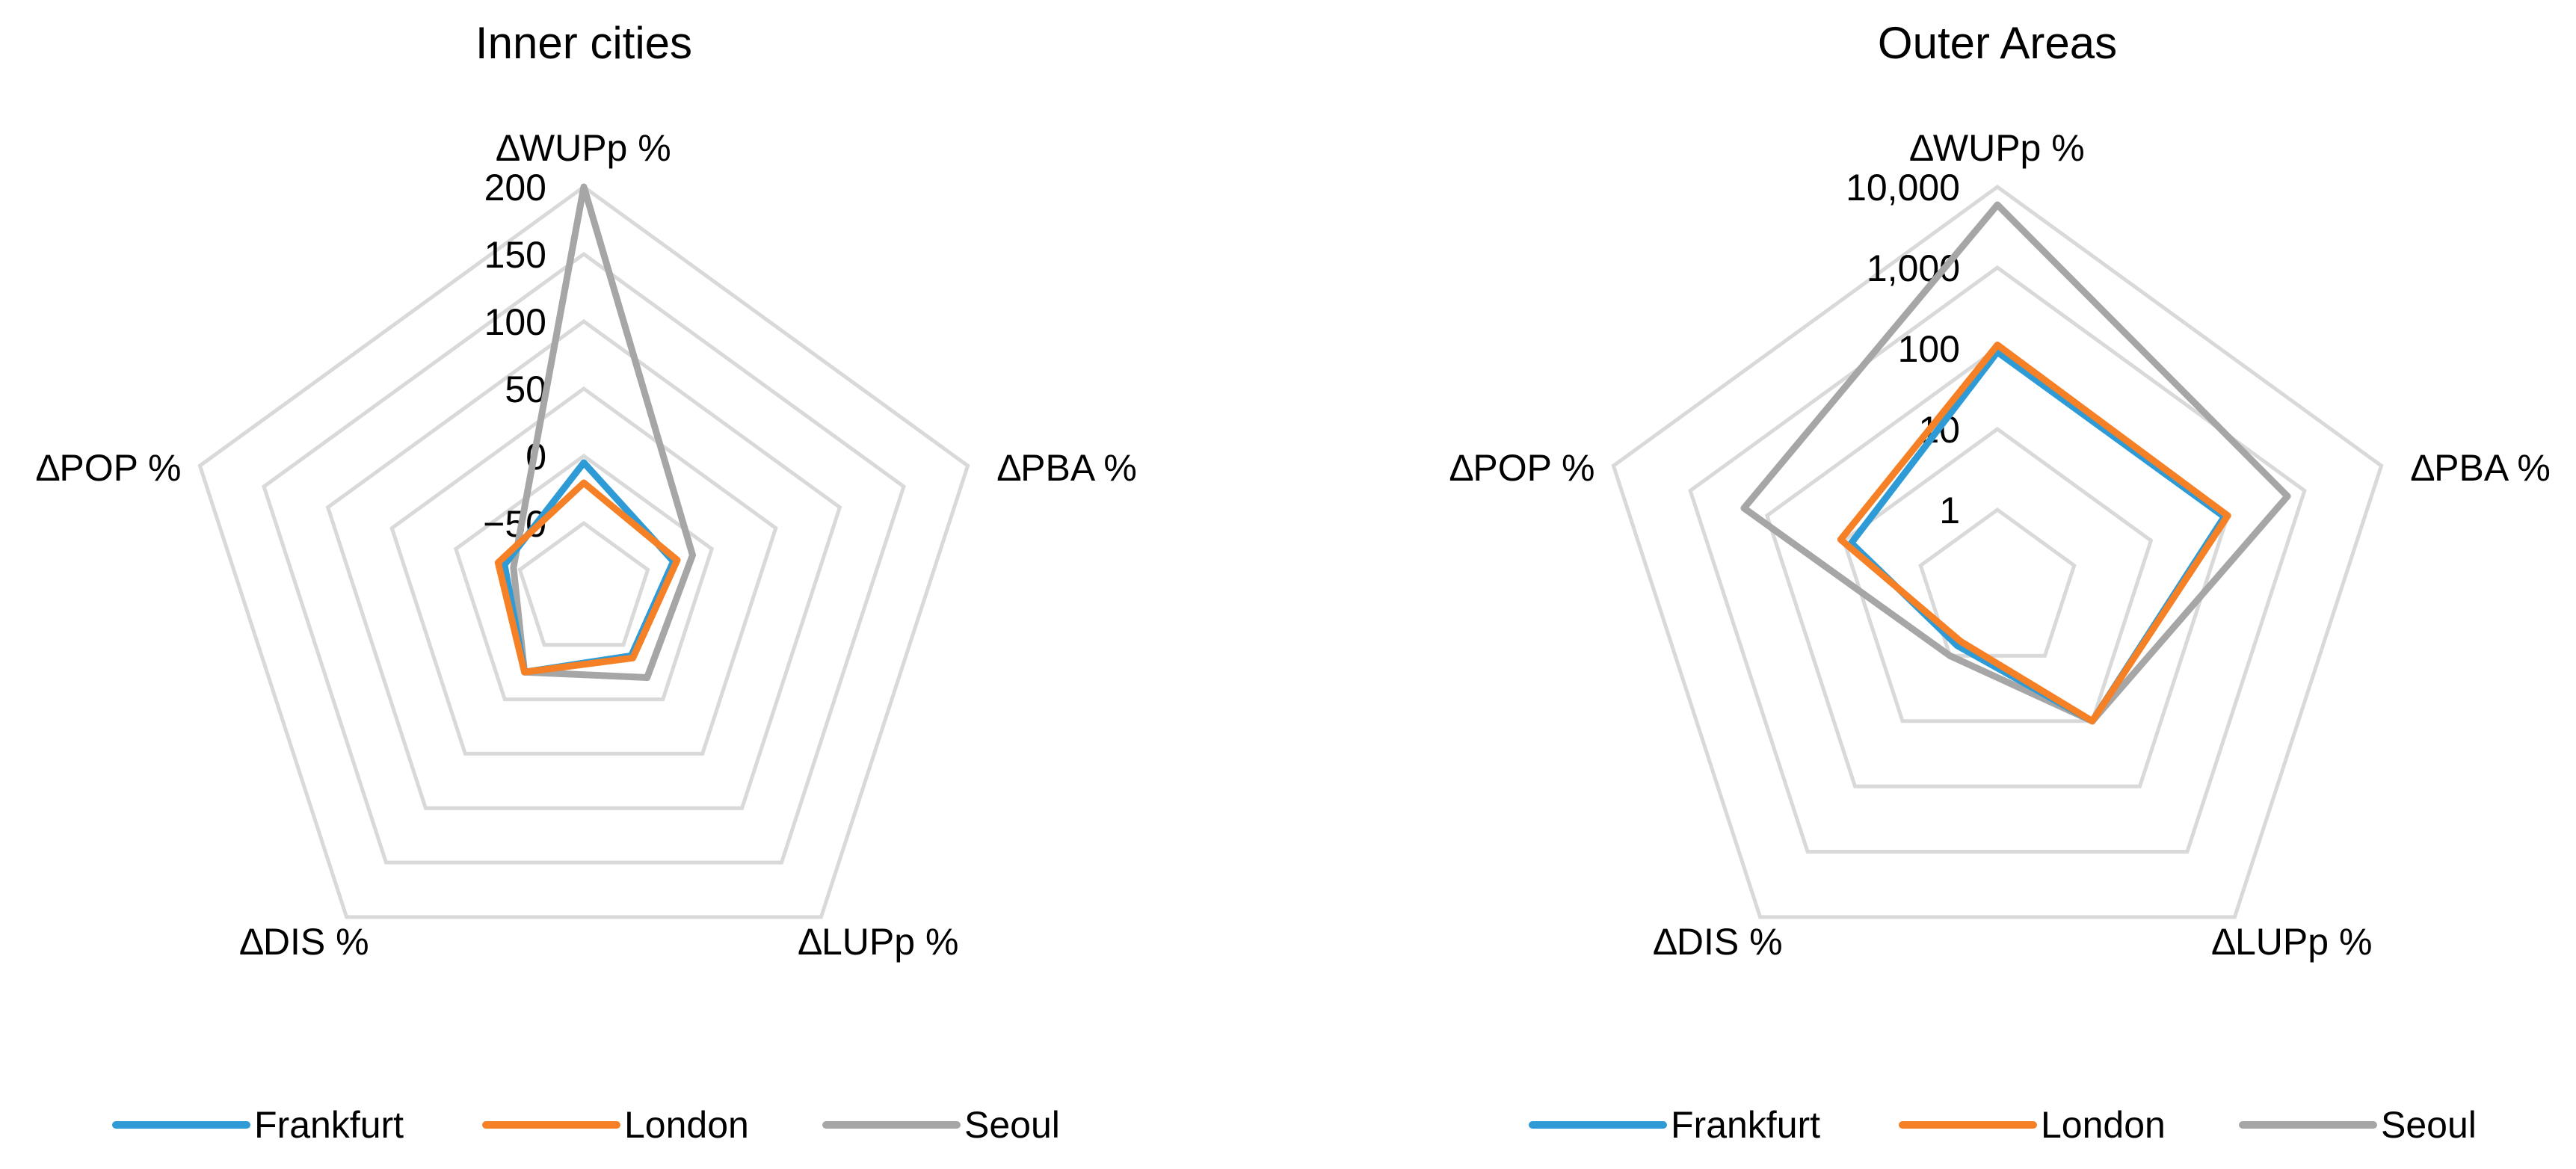 This screenshot has width=2576, height=1169. Describe the element at coordinates (1949, 510) in the screenshot. I see `tick-label: 1` at that location.